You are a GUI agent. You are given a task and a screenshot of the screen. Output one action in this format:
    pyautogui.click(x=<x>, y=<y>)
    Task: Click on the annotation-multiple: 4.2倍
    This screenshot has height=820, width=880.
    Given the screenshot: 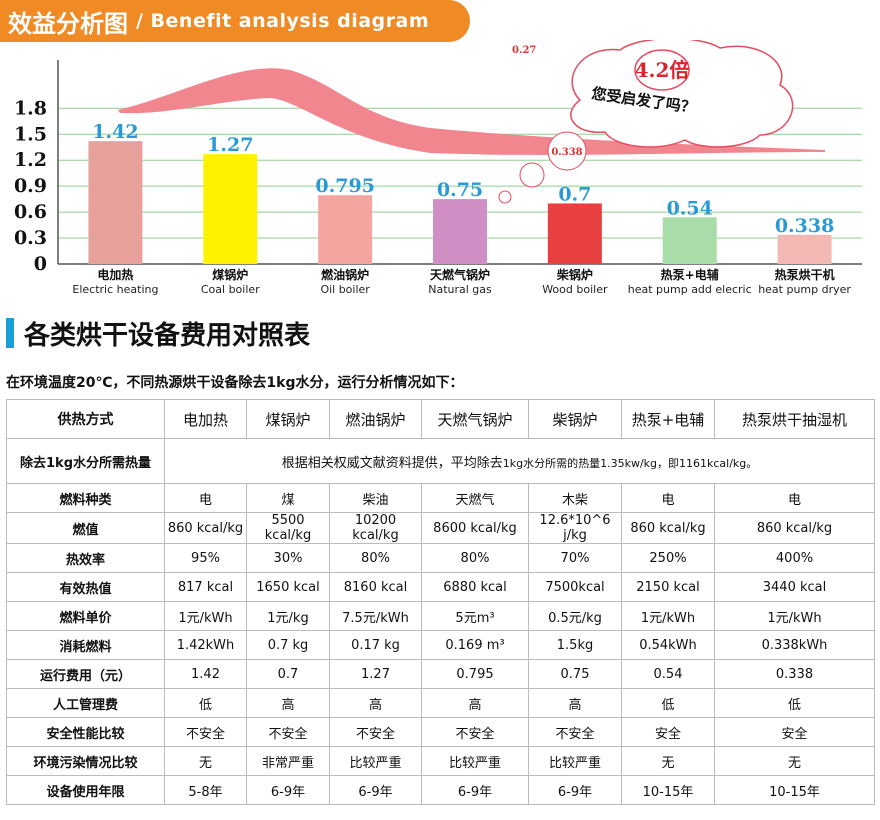 What is the action you would take?
    pyautogui.click(x=662, y=70)
    